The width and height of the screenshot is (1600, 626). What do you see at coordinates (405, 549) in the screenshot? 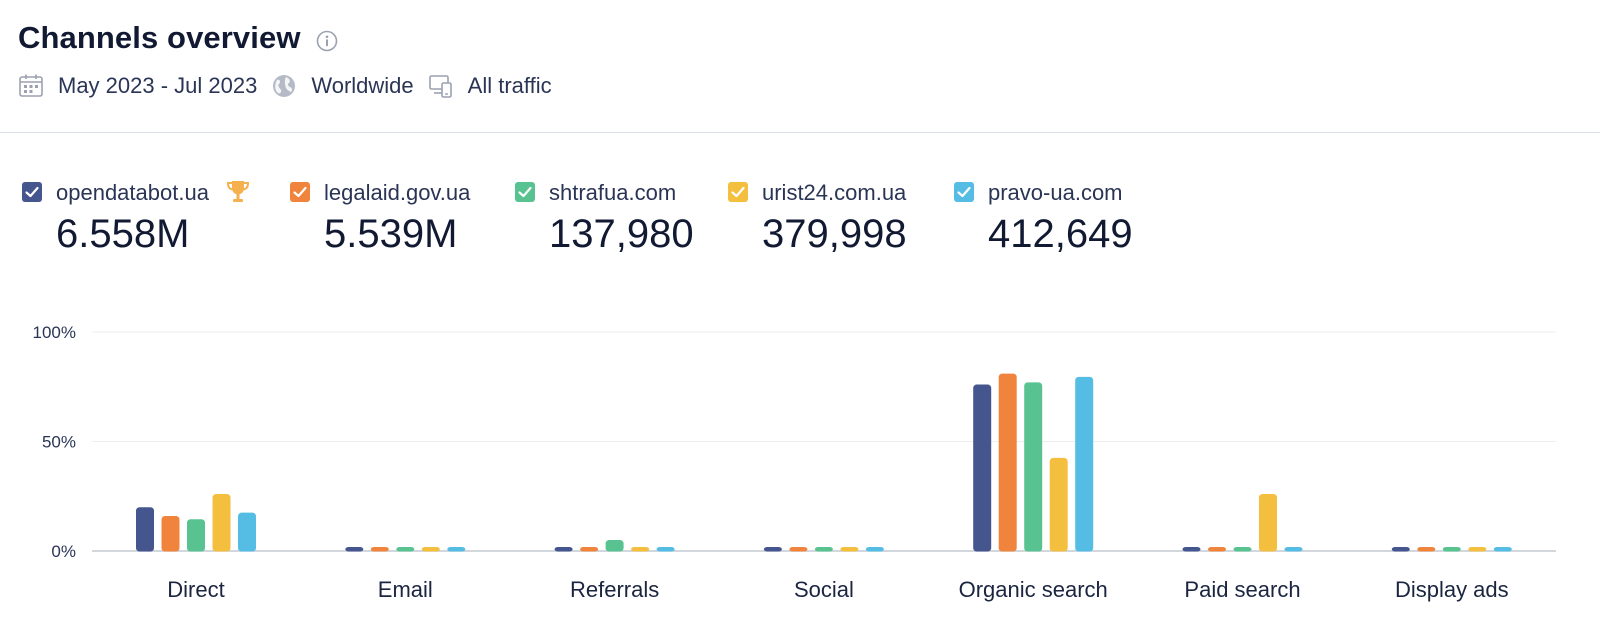
I see `bar-shtrafua.com-email` at bounding box center [405, 549].